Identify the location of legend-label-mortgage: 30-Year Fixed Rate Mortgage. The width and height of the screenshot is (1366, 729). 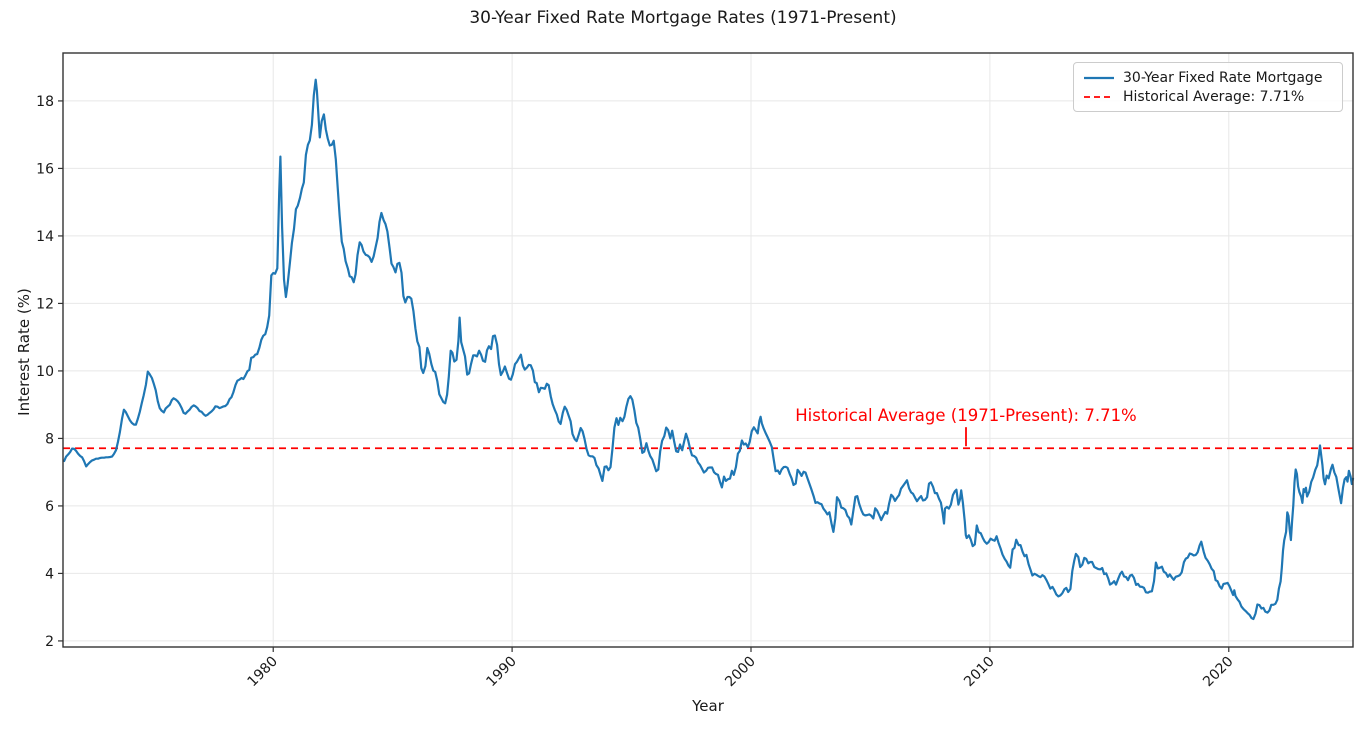
(1223, 77).